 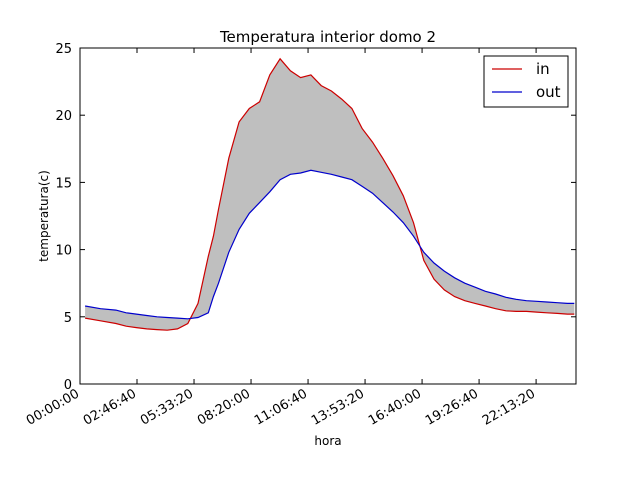 I want to click on legend-label-out: out, so click(x=548, y=92).